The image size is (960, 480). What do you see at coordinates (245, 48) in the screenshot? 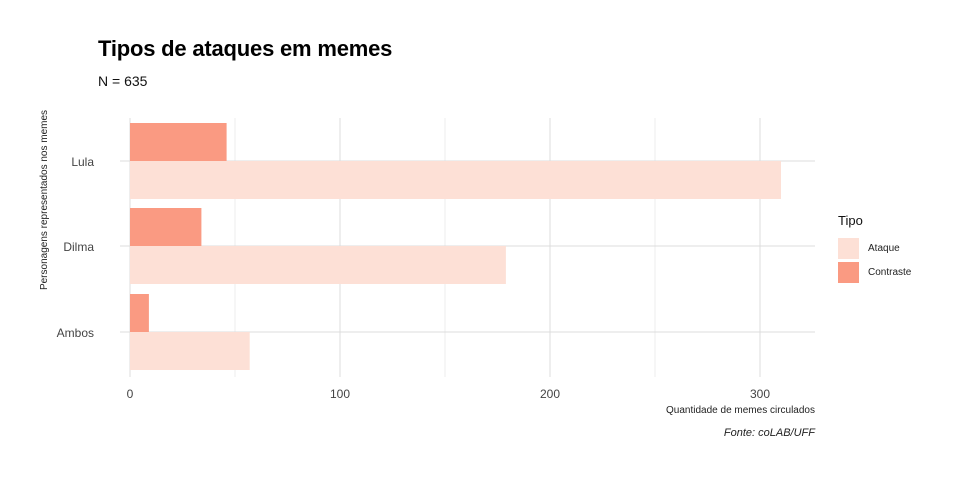
I see `chart-title: Tipos de ataques em memes` at bounding box center [245, 48].